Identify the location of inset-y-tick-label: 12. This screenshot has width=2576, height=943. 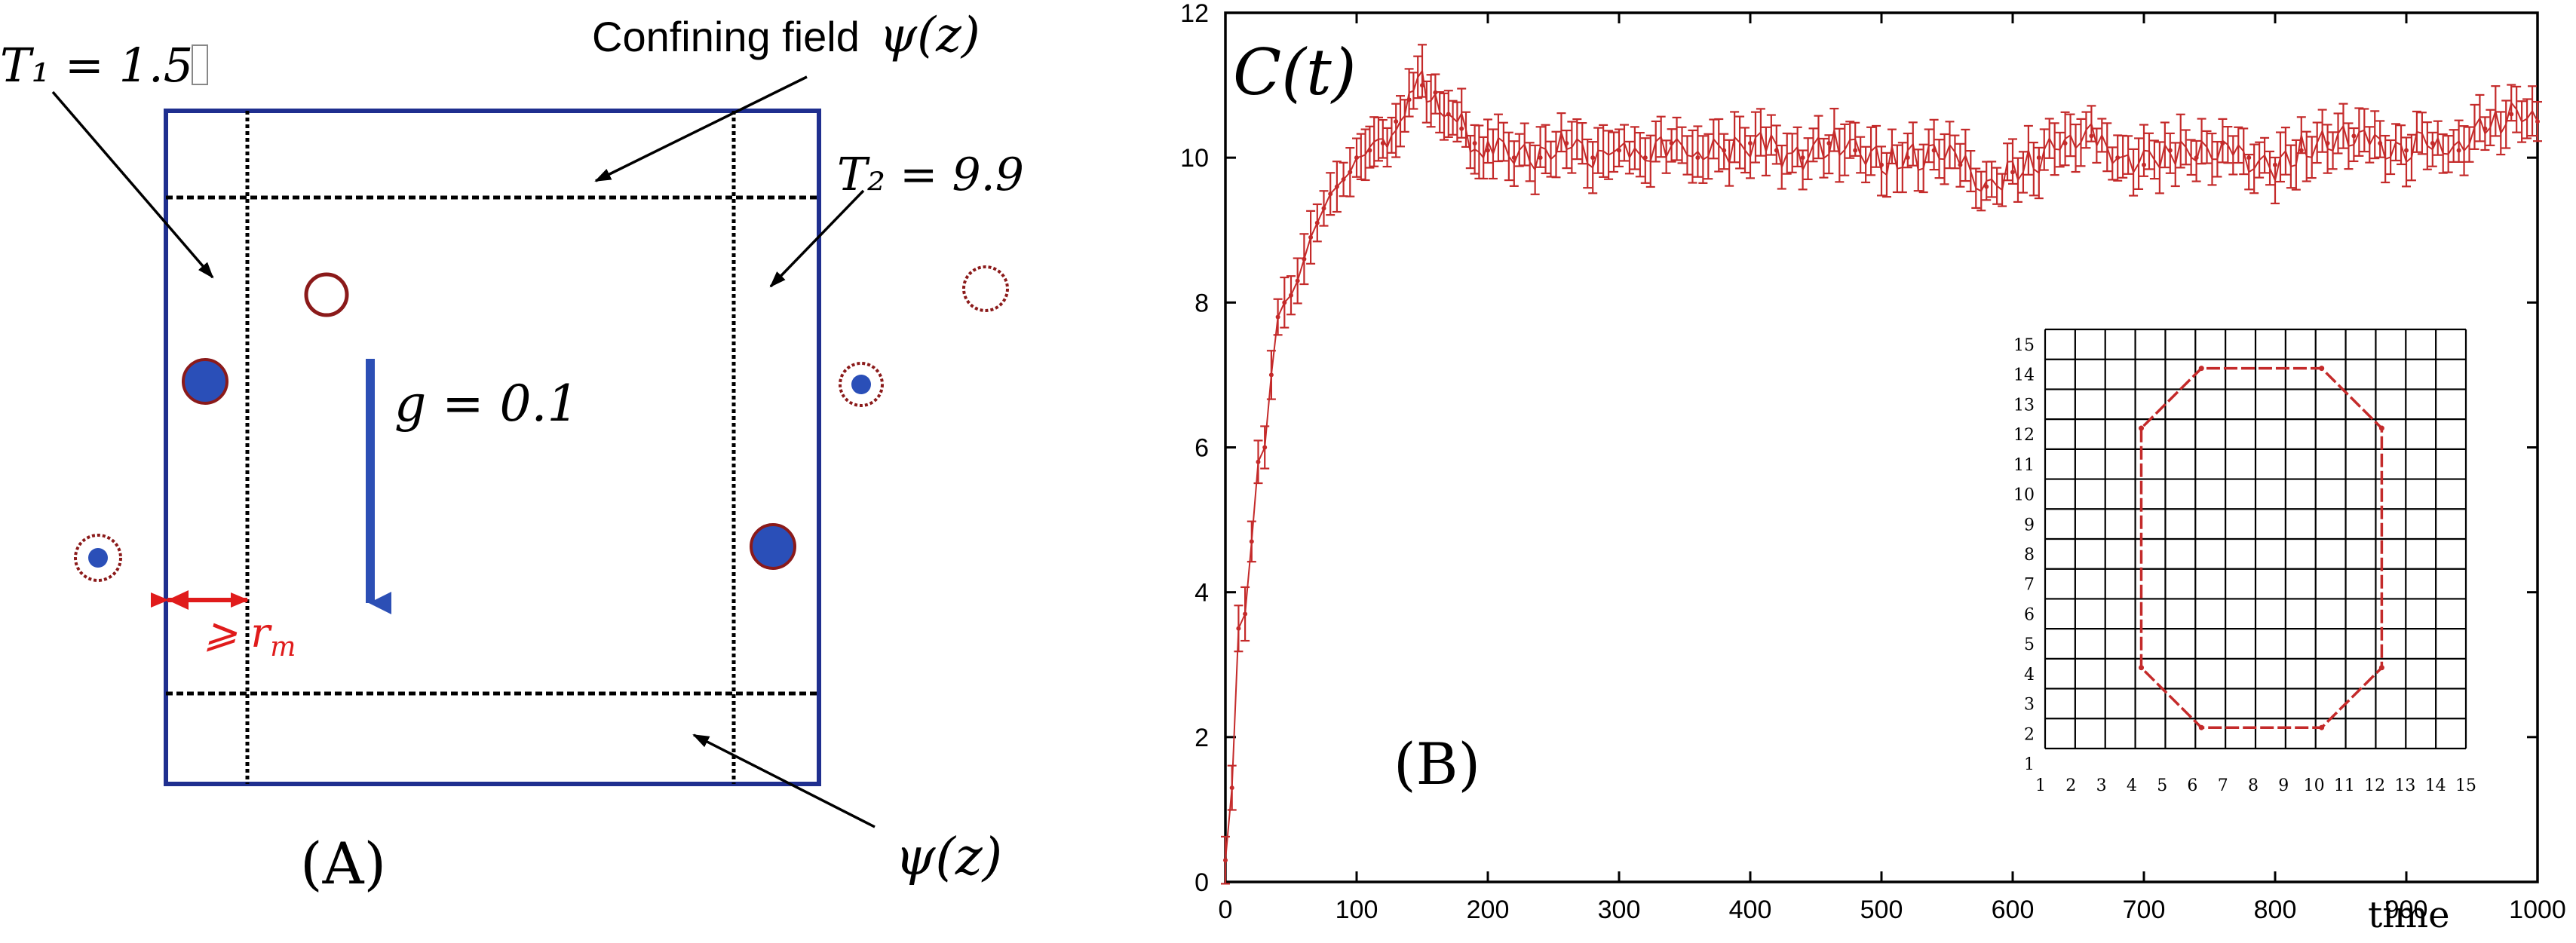
(2024, 436).